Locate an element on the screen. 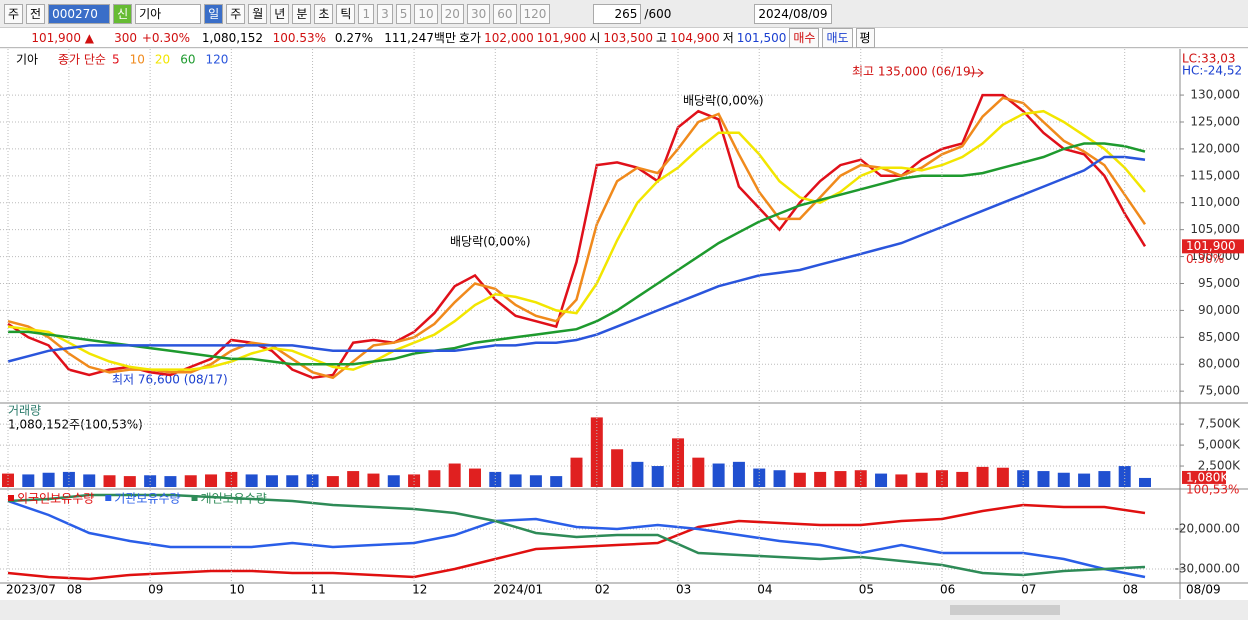 This screenshot has height=621, width=1248. volume-tag-label: 1,080K is located at coordinates (1207, 477).